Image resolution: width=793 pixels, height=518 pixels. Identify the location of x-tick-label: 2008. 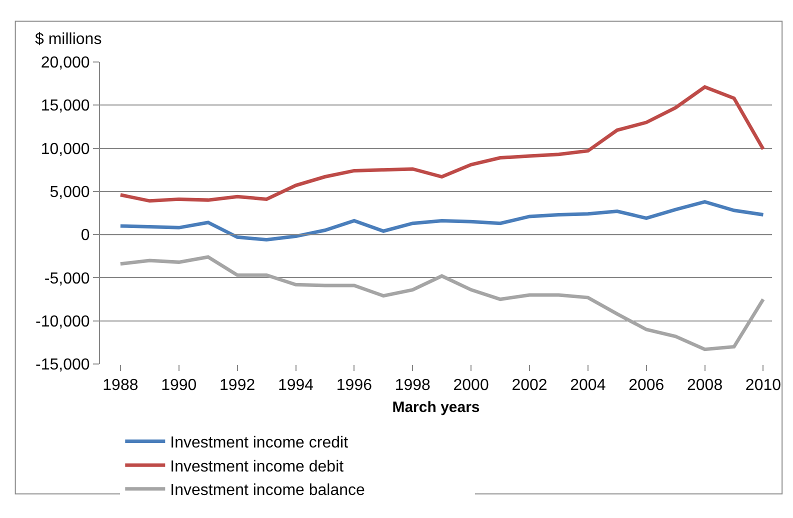
(705, 385).